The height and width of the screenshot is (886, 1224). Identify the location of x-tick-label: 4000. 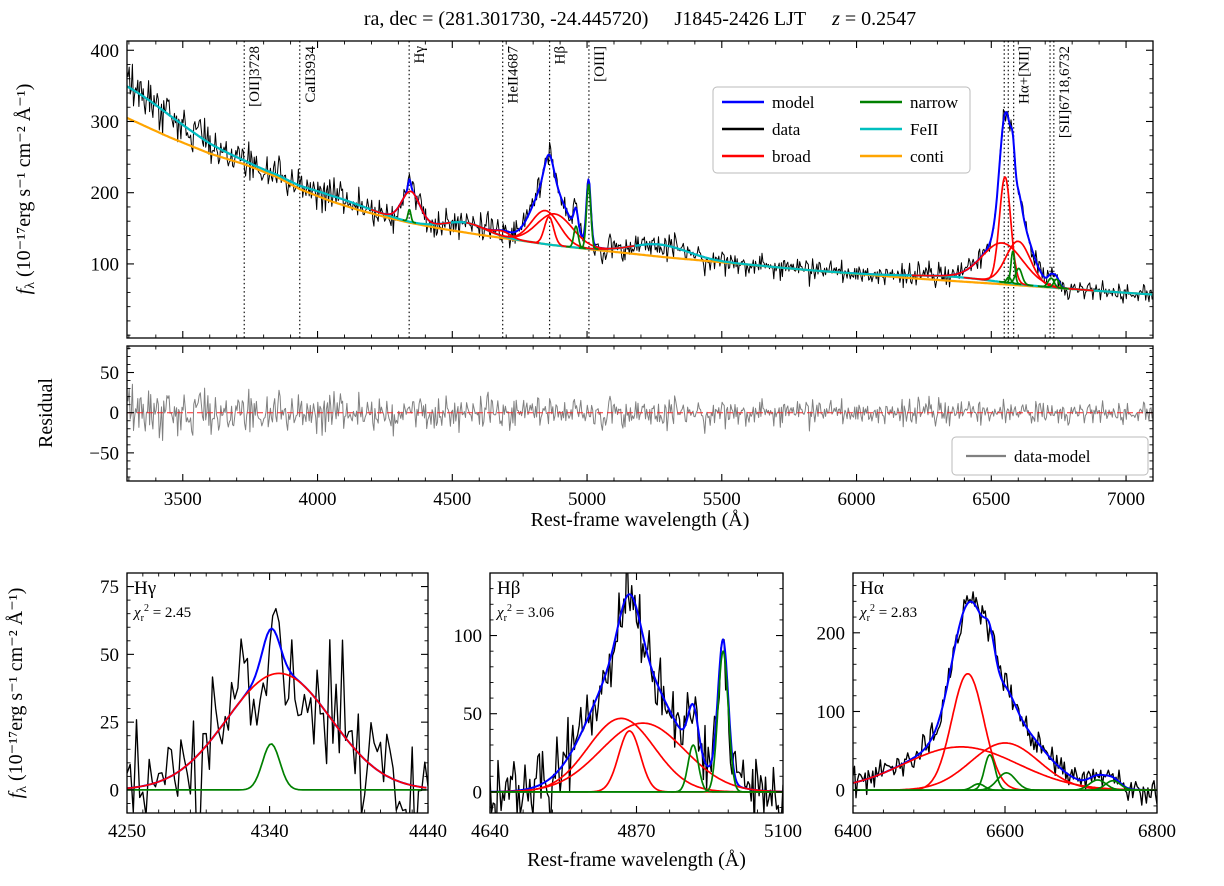
(318, 499).